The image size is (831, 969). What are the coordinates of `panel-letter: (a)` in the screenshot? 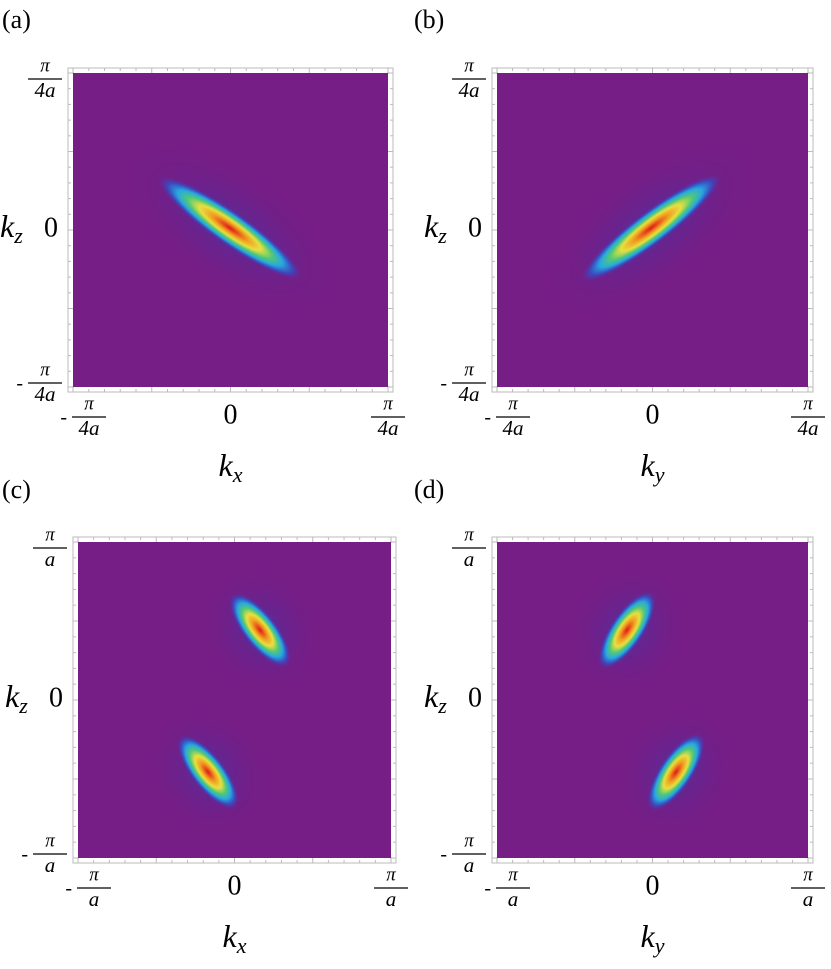 It's located at (16, 19).